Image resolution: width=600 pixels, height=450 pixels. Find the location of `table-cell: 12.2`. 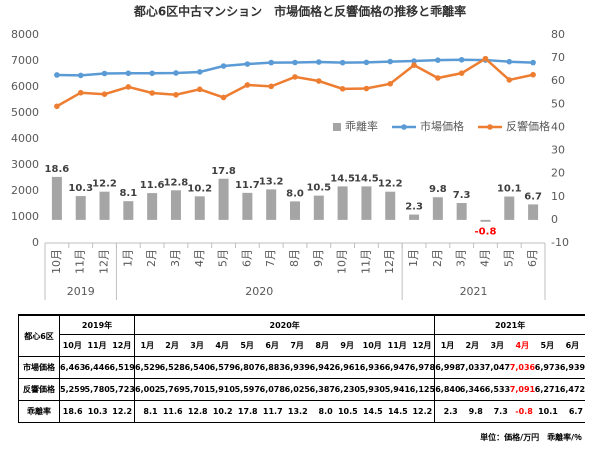

table-cell: 12.2 is located at coordinates (122, 411).